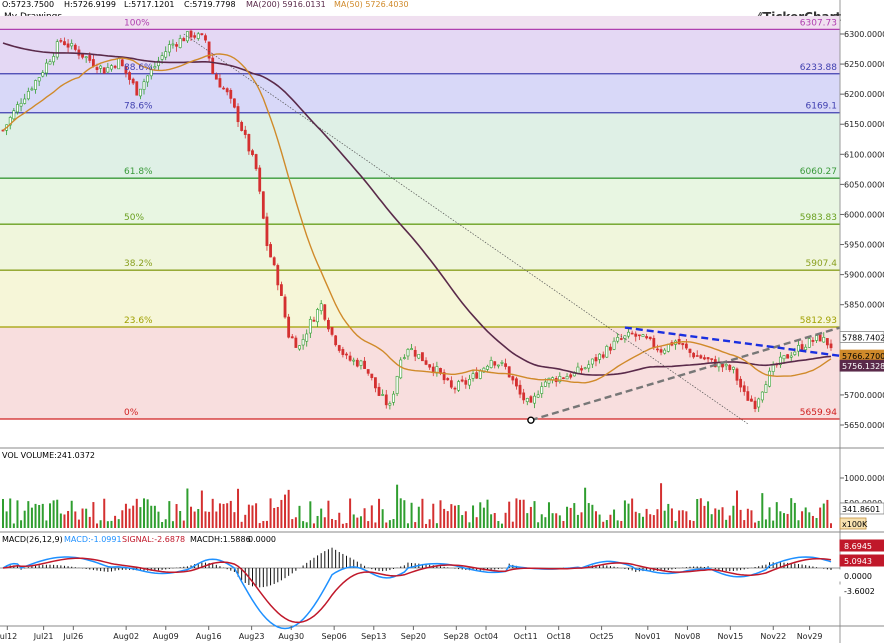 This screenshot has width=884, height=643. What do you see at coordinates (648, 636) in the screenshot?
I see `date-label: Nov01` at bounding box center [648, 636].